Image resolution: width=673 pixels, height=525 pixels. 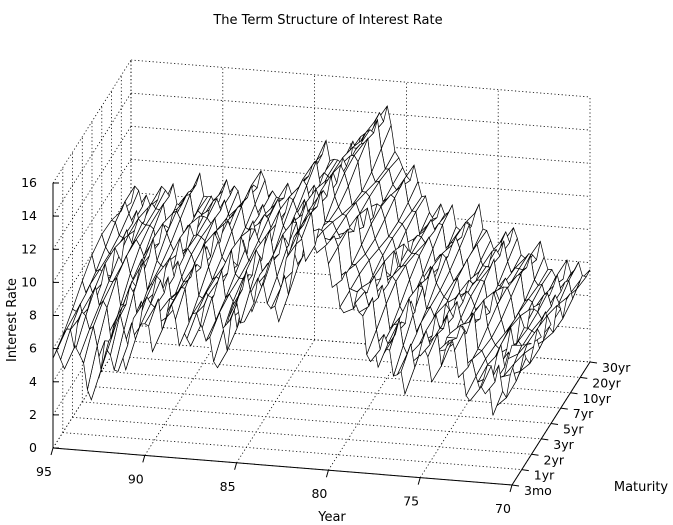 I want to click on rate-tick-label: 14, so click(x=29, y=215).